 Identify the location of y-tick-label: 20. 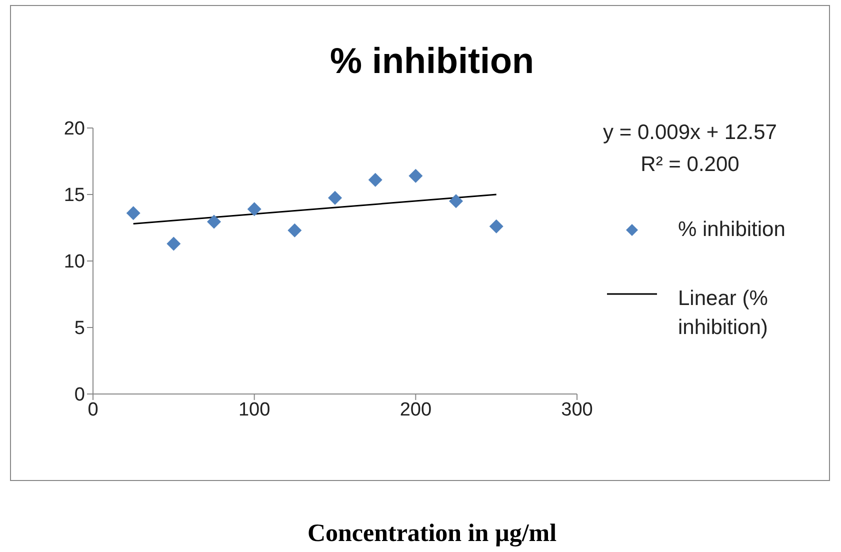
(74, 129).